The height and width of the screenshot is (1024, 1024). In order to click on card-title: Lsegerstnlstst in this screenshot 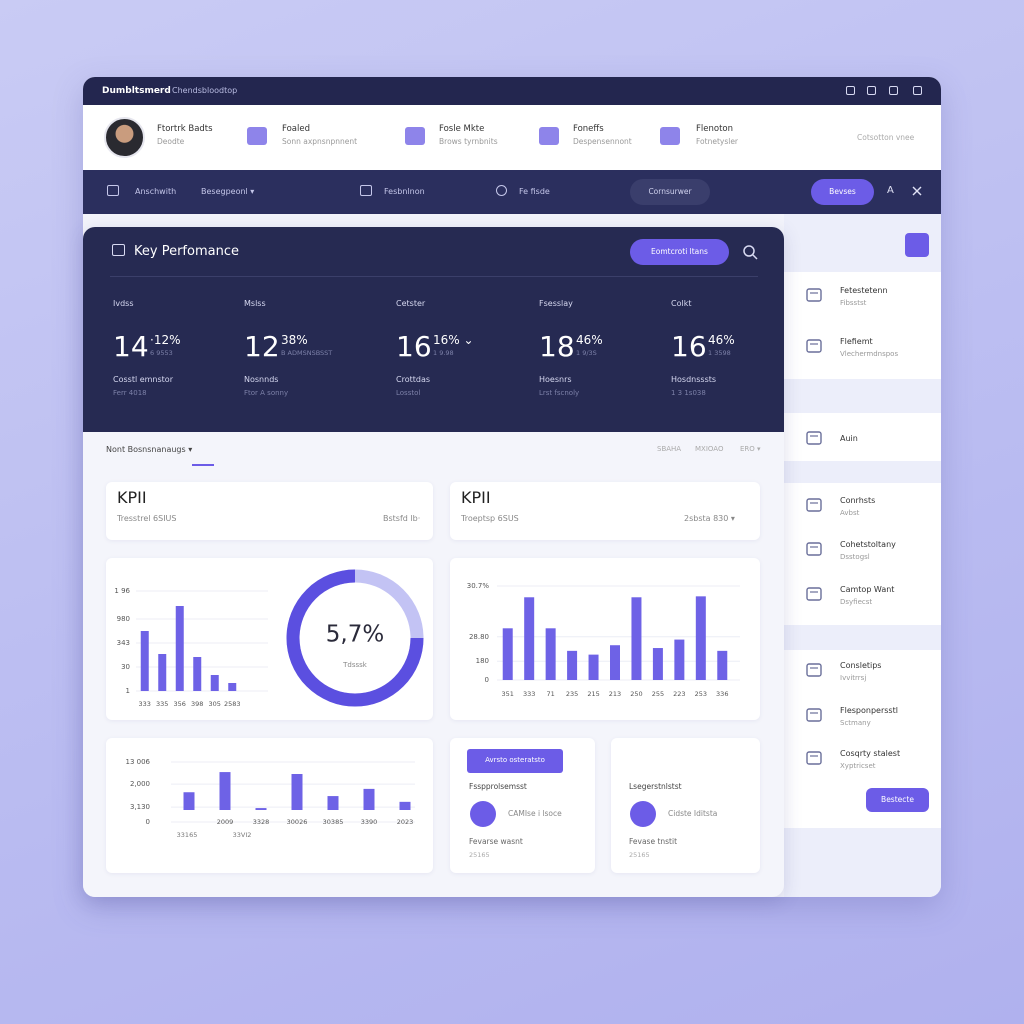, I will do `click(655, 786)`.